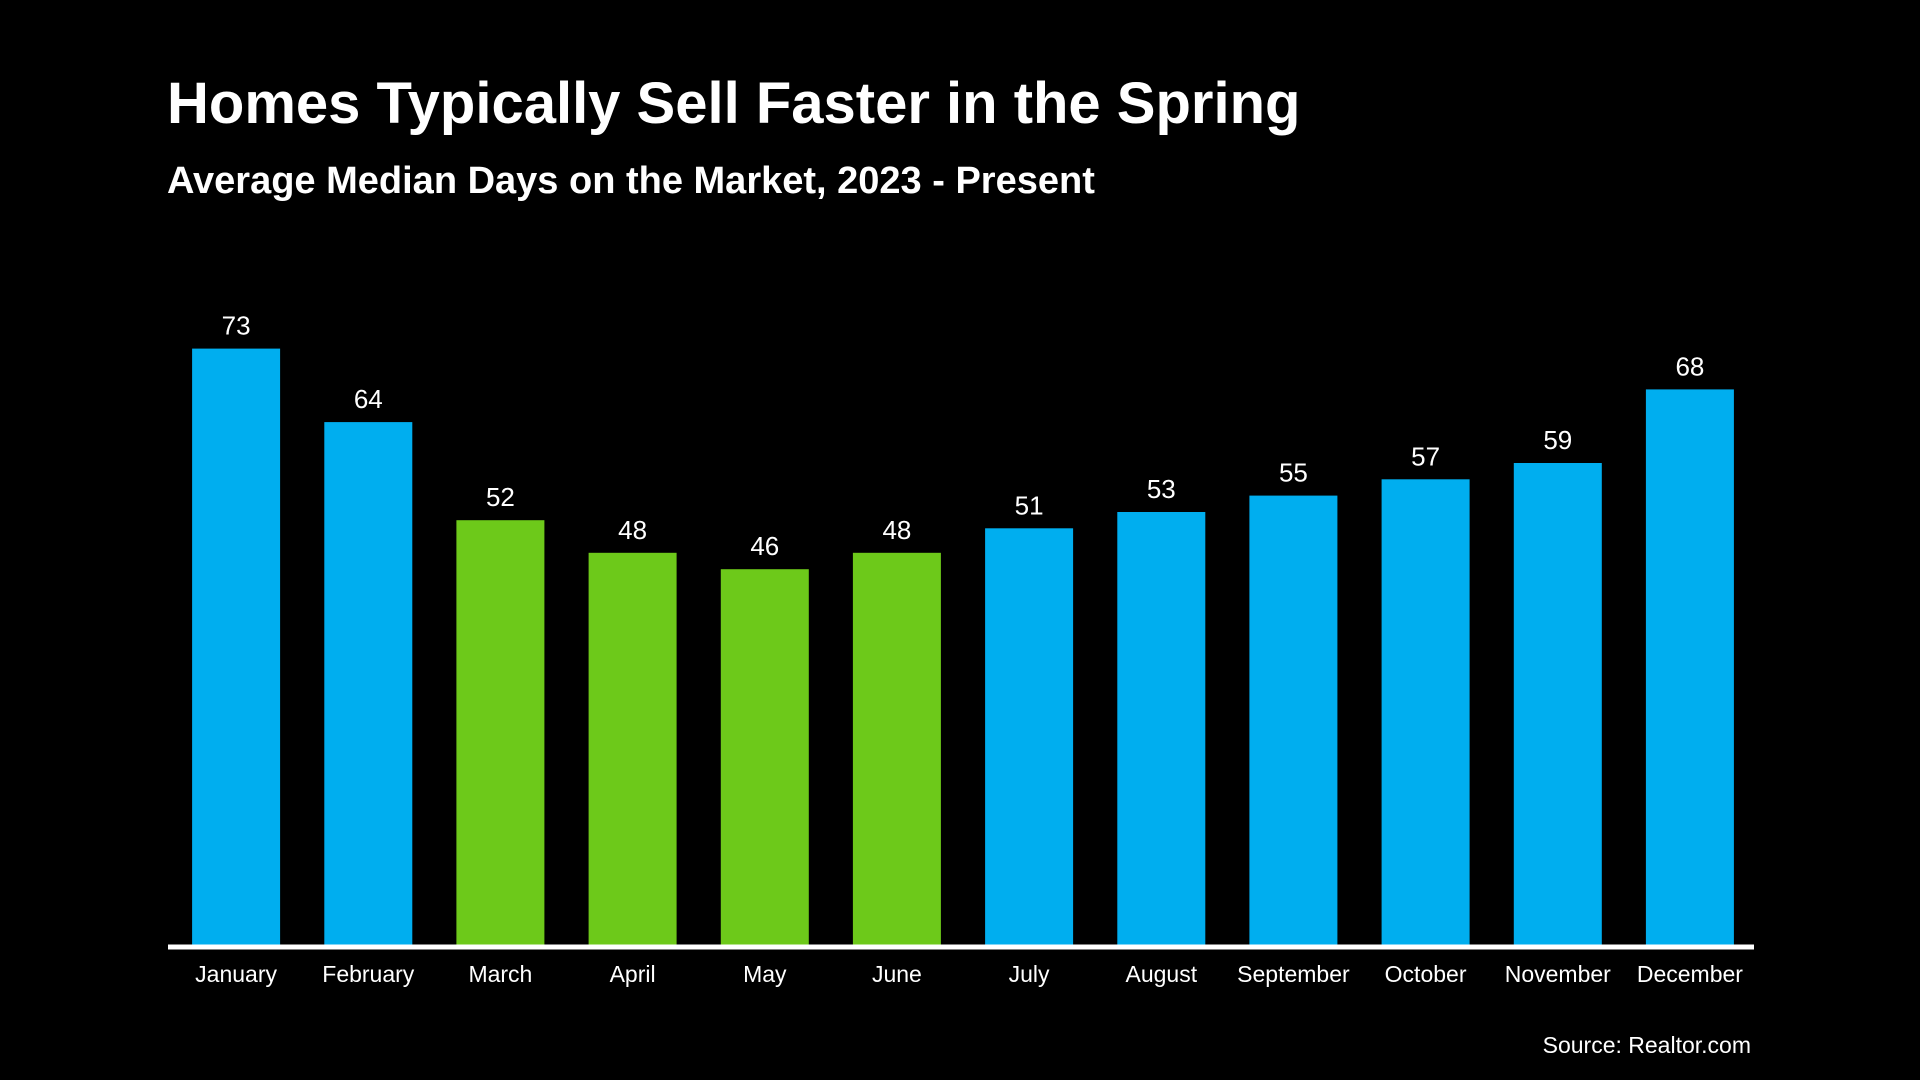 This screenshot has width=1920, height=1080. I want to click on bar-december, so click(1689, 667).